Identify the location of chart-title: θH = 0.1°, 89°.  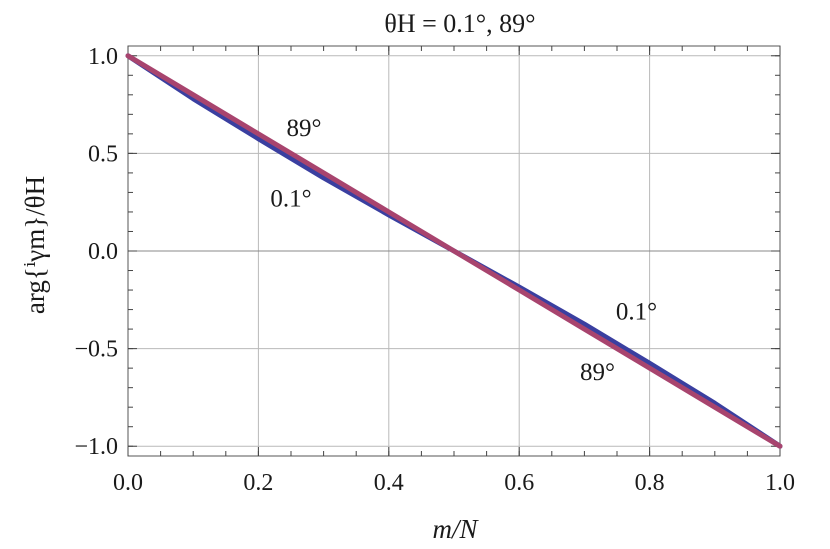
(459, 23).